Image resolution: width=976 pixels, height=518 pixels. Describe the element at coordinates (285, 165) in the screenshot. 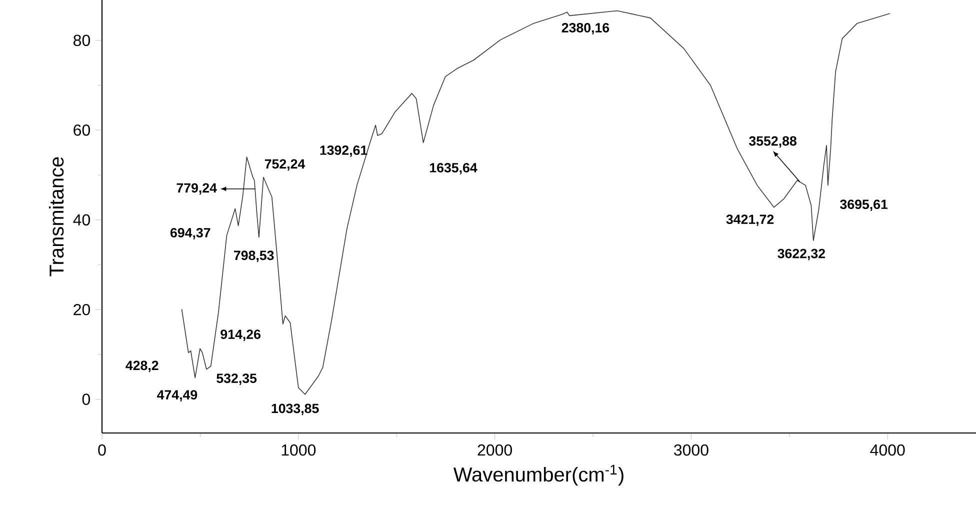

I see `annotation: 752,24` at that location.